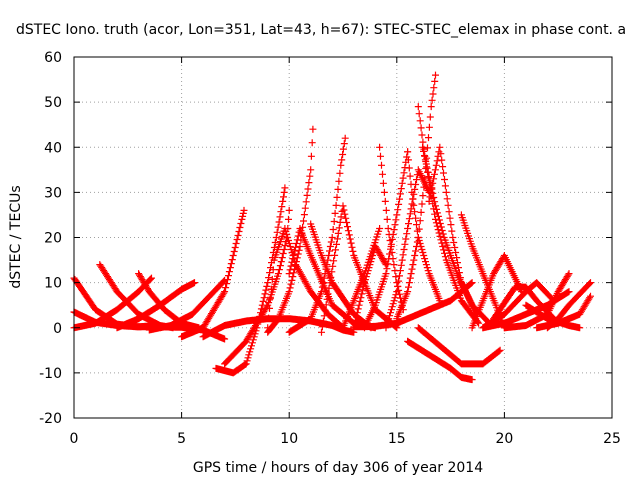  What do you see at coordinates (53, 193) in the screenshot?
I see `y-tick-label: 30` at bounding box center [53, 193].